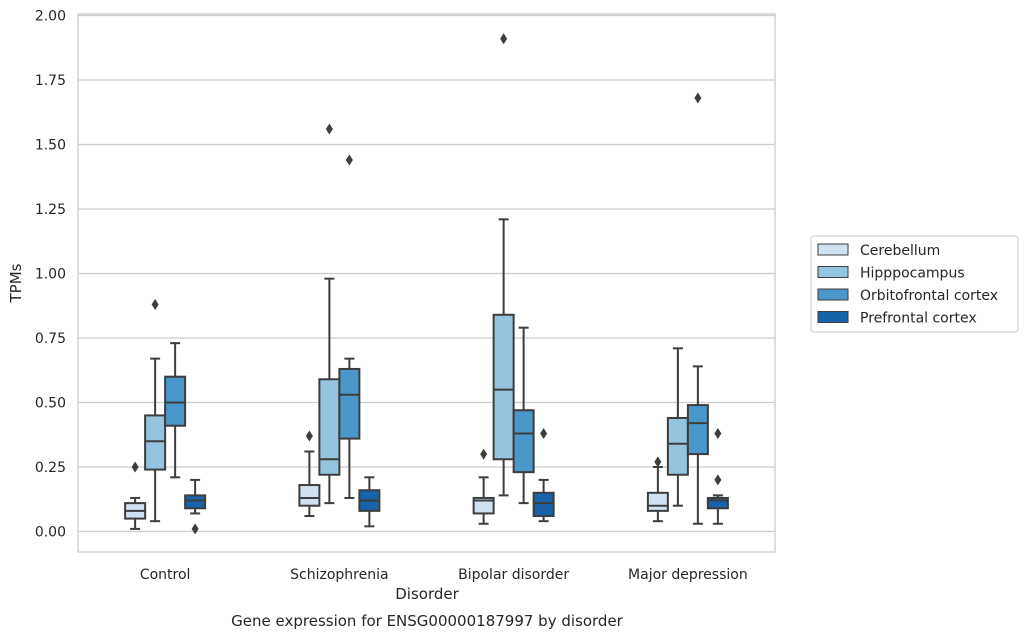 The height and width of the screenshot is (639, 1028). Describe the element at coordinates (339, 575) in the screenshot. I see `x-tick-label: Schizophrenia` at that location.